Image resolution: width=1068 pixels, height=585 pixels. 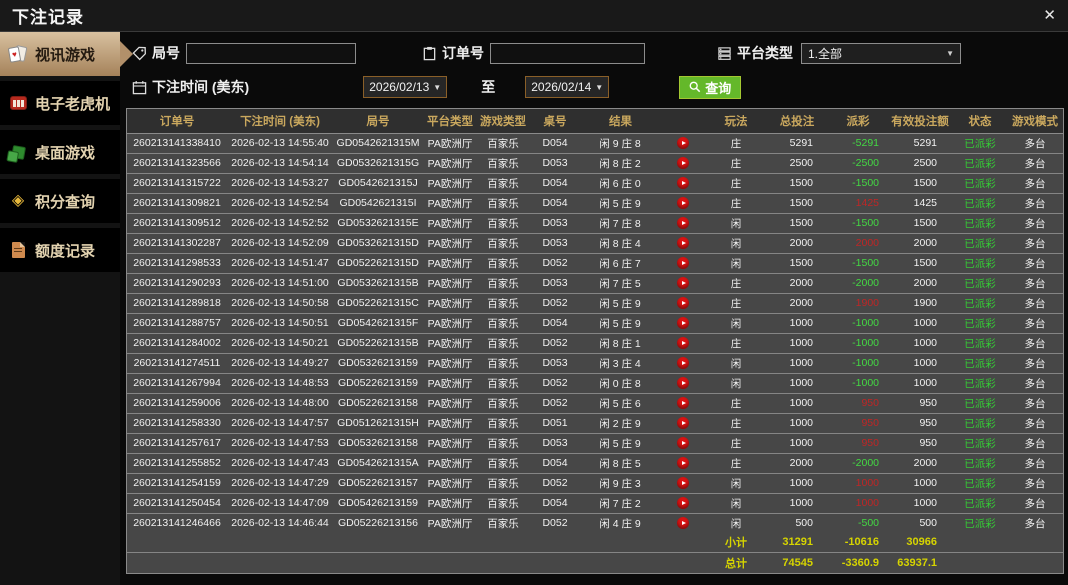 I want to click on sidebar-item-label: 积分查询, so click(x=65, y=202).